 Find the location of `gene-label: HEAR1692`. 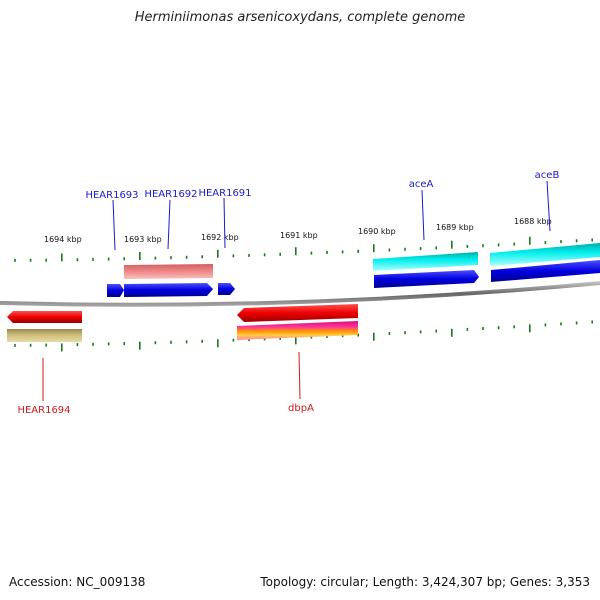

gene-label: HEAR1692 is located at coordinates (170, 194).